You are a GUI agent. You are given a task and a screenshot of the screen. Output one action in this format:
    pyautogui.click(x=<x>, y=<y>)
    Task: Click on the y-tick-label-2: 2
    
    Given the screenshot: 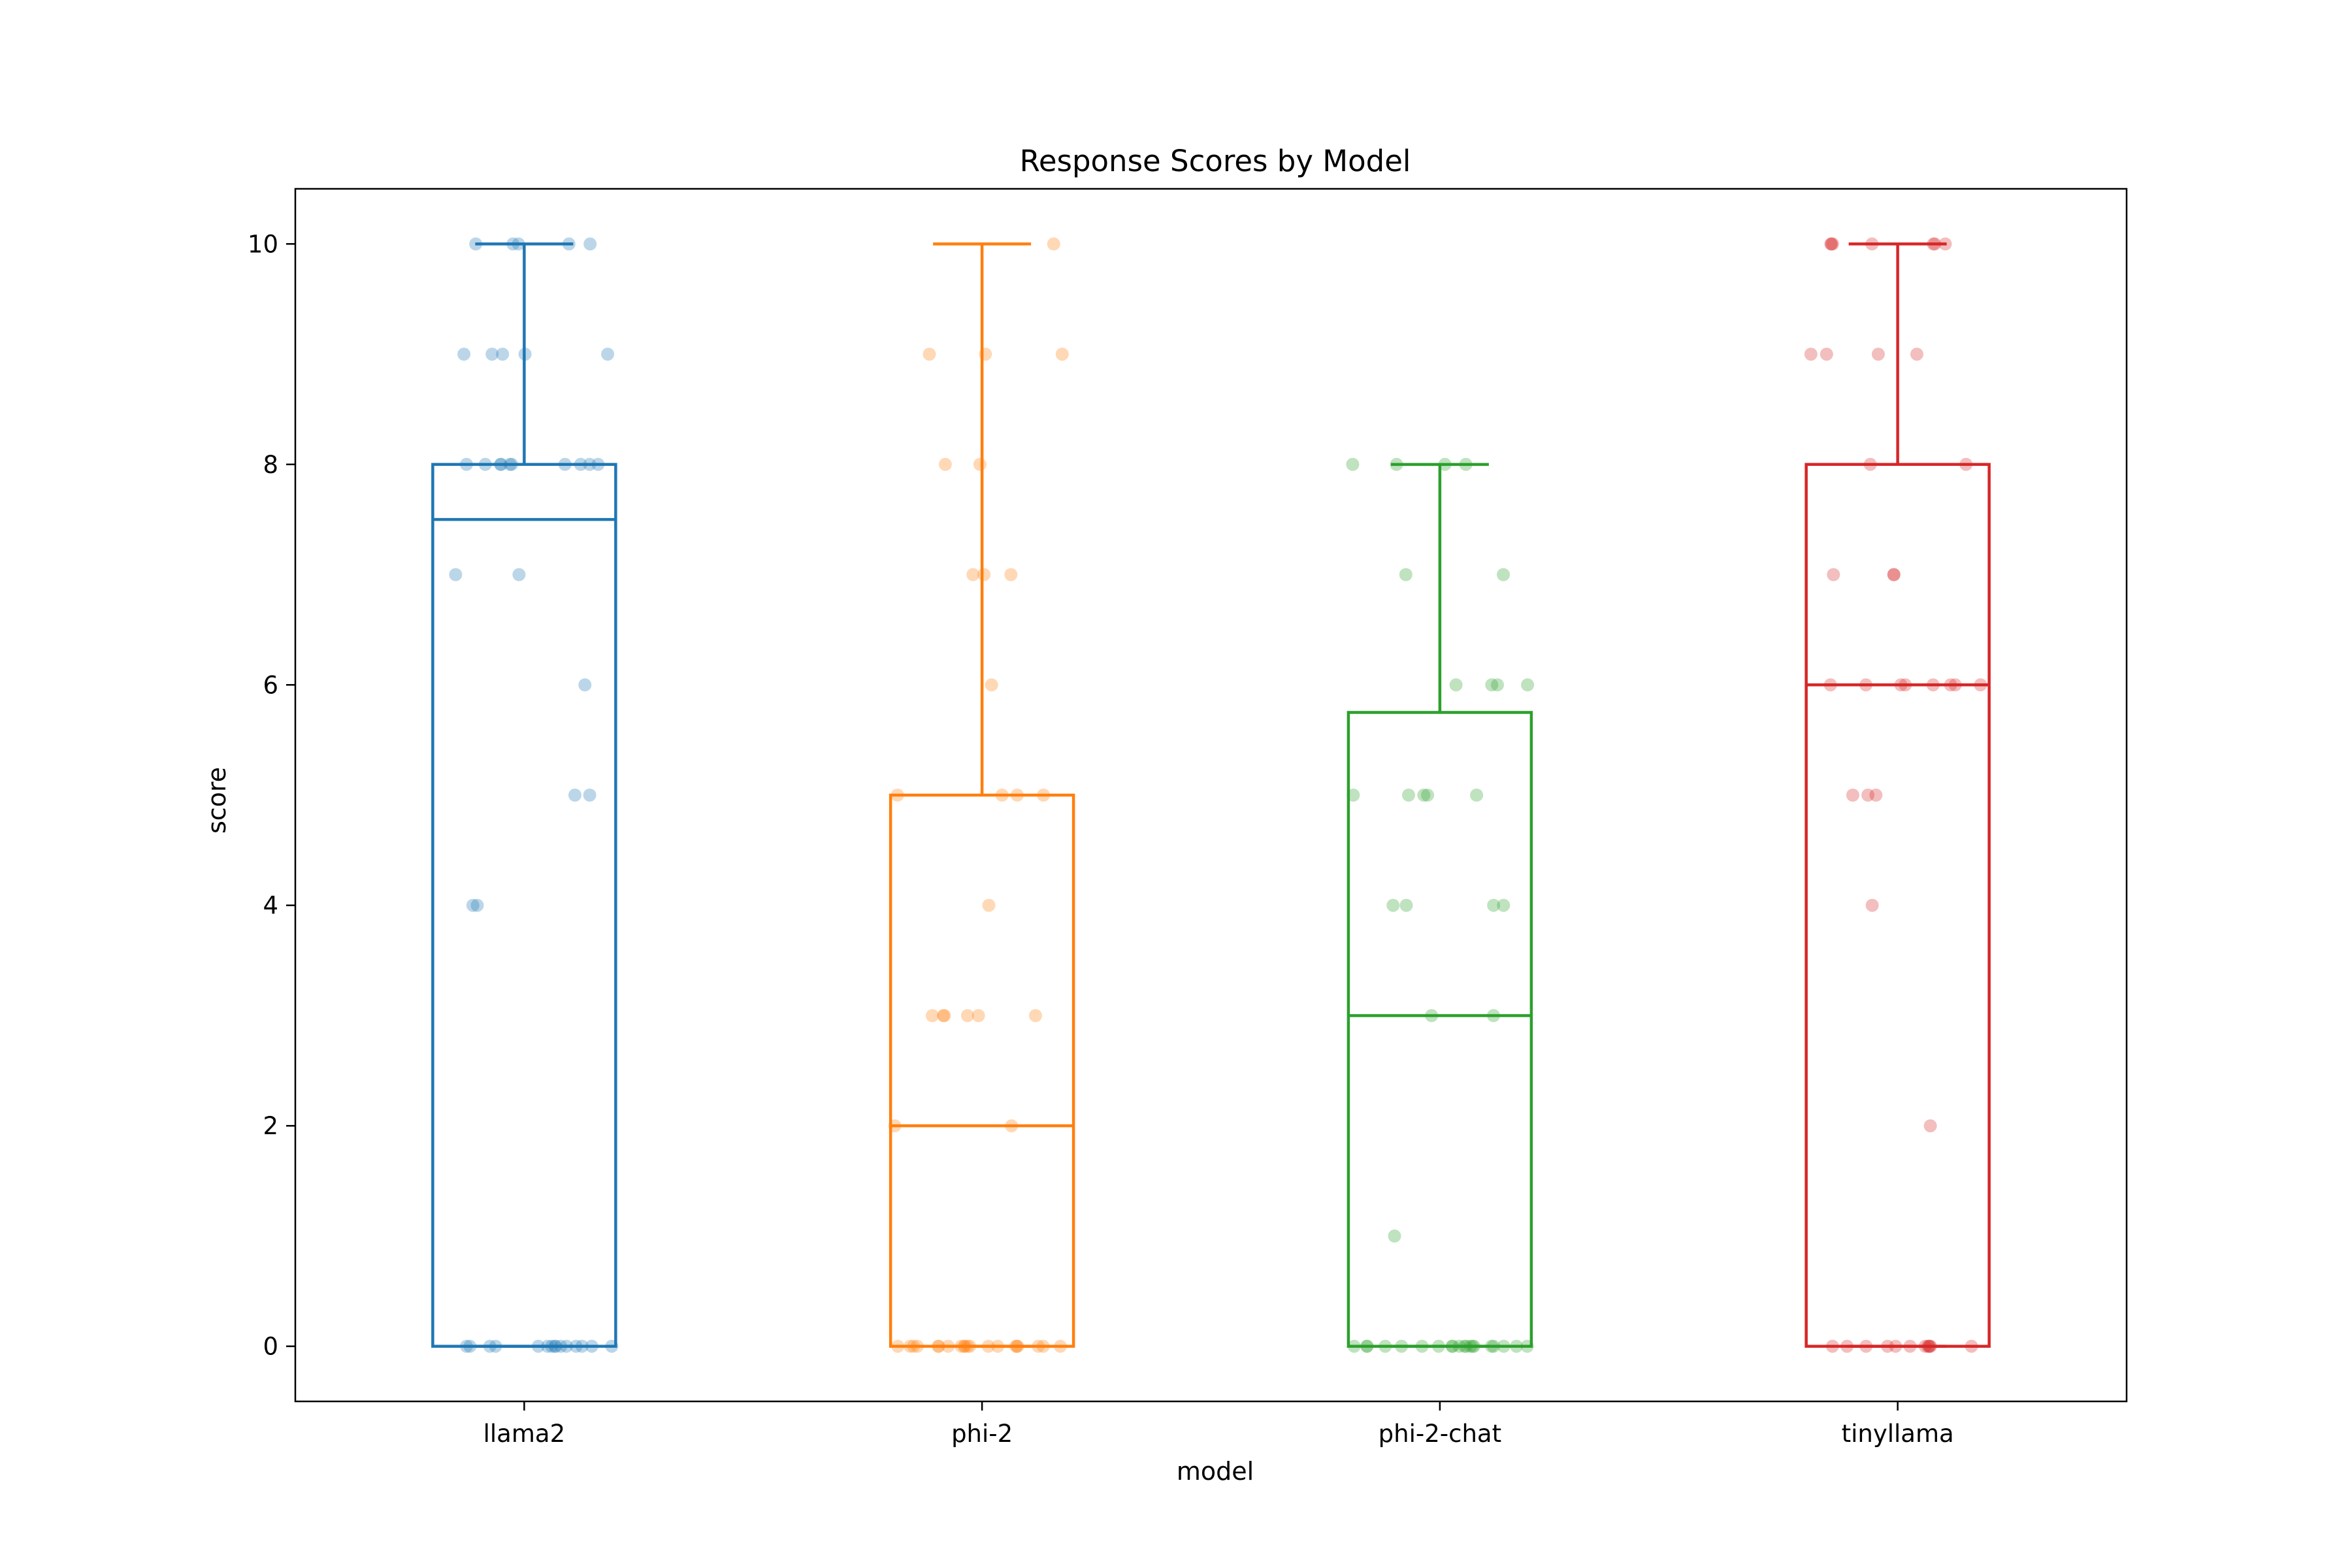 What is the action you would take?
    pyautogui.click(x=270, y=1126)
    